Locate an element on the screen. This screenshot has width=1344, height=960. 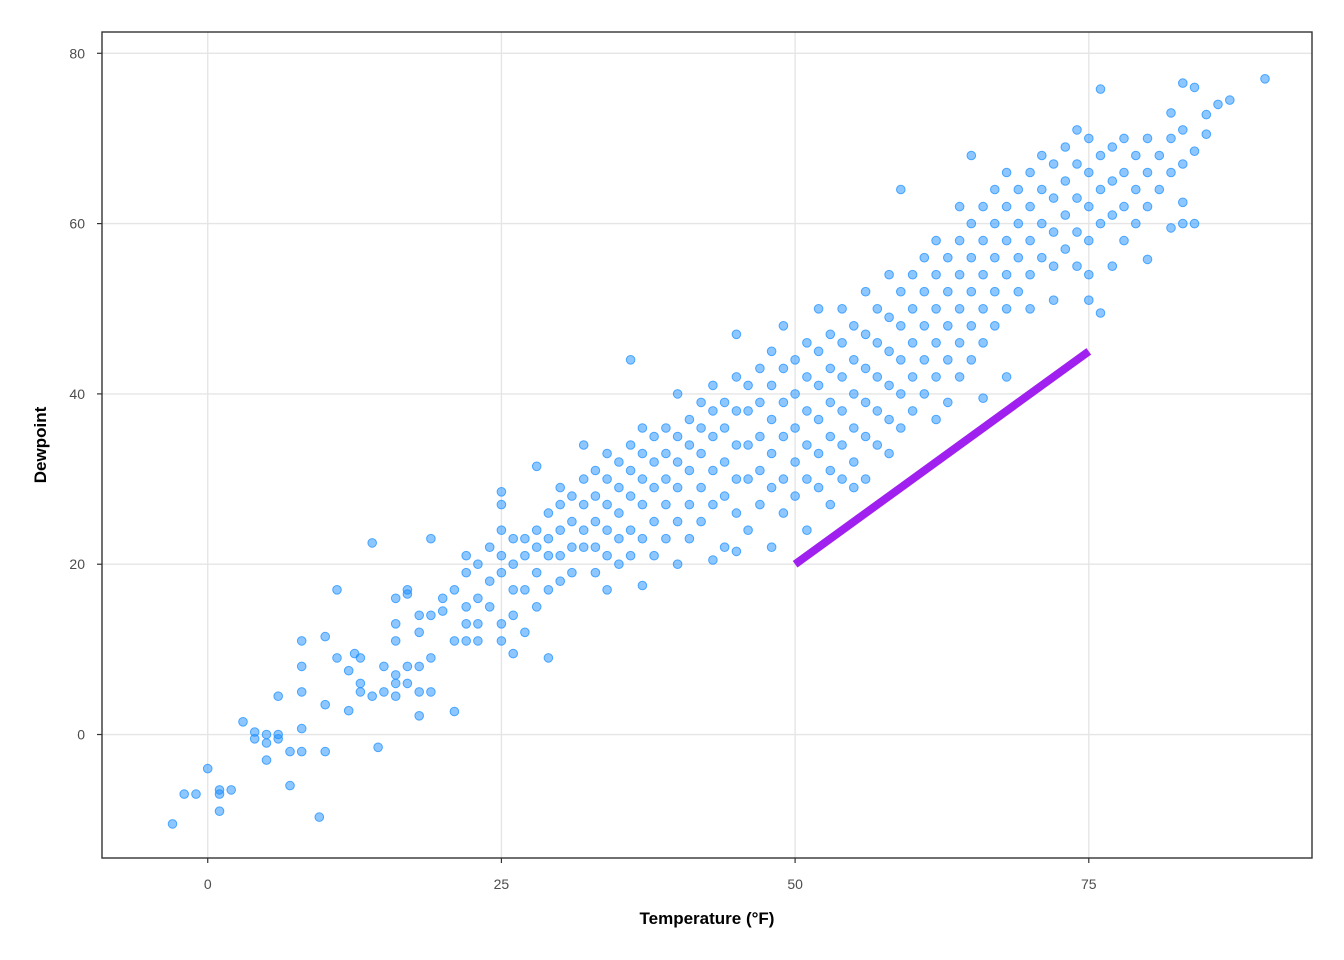
y-tick-label: 0 is located at coordinates (81, 735).